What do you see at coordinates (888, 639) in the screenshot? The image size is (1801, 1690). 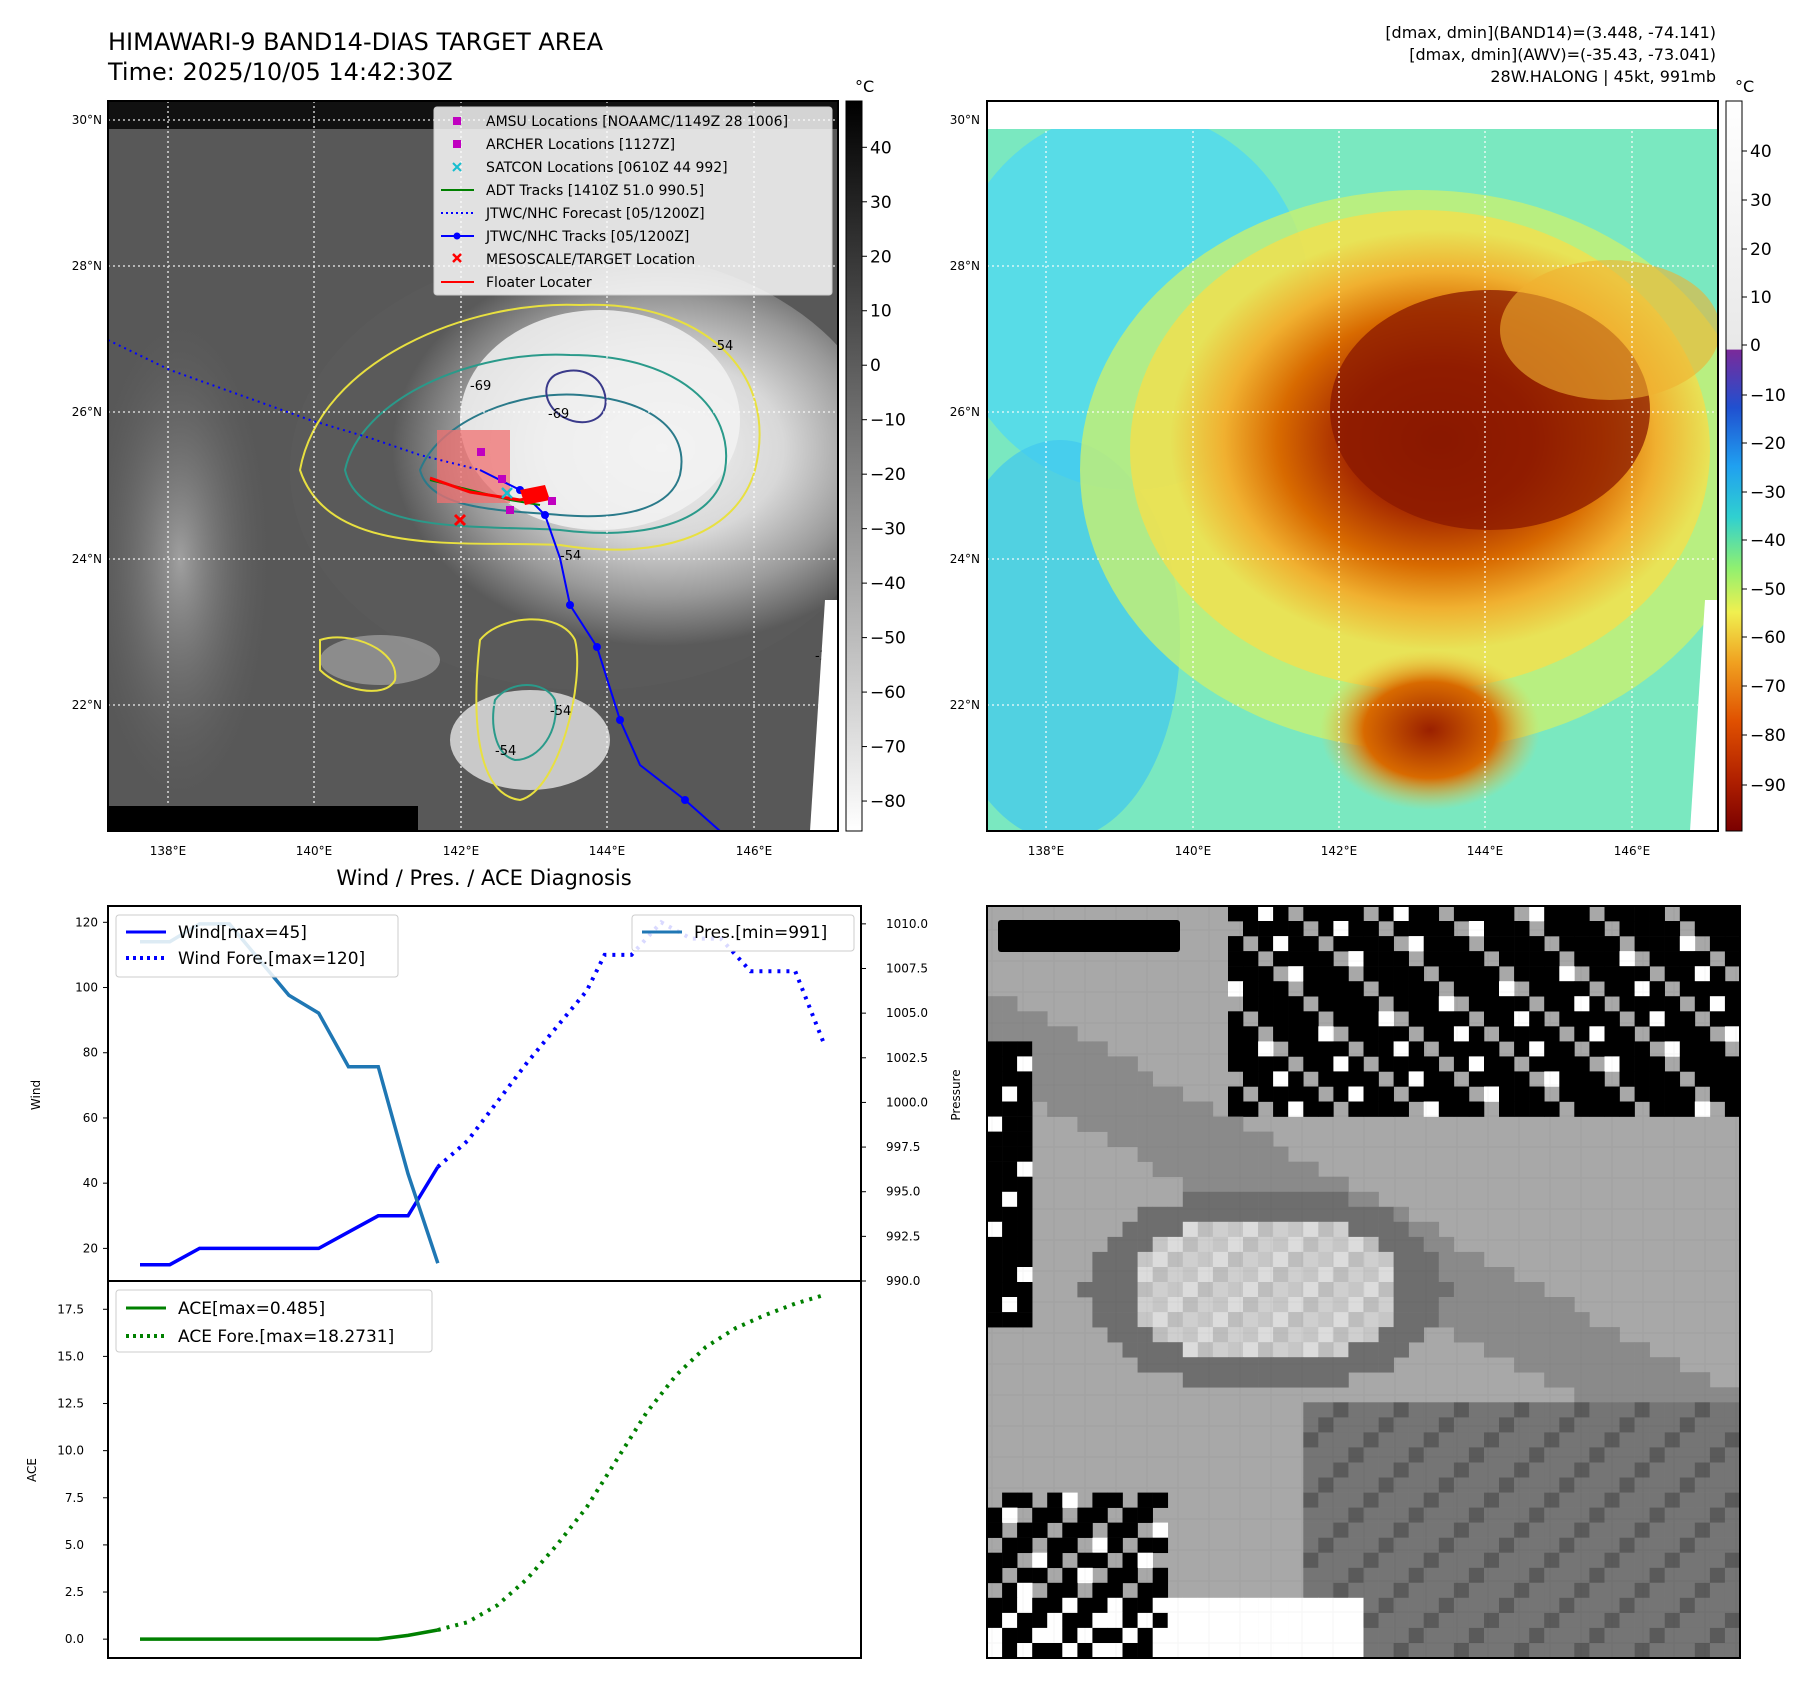 I see `ir-colorbar-tick-label: −50` at bounding box center [888, 639].